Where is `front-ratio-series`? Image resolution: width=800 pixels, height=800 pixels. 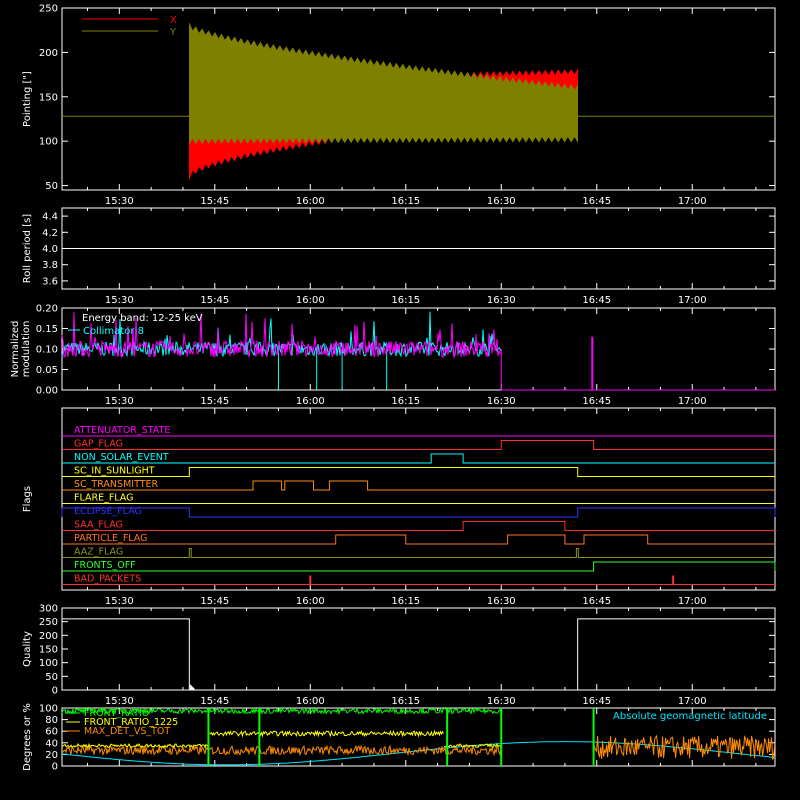
front-ratio-series is located at coordinates (281, 711).